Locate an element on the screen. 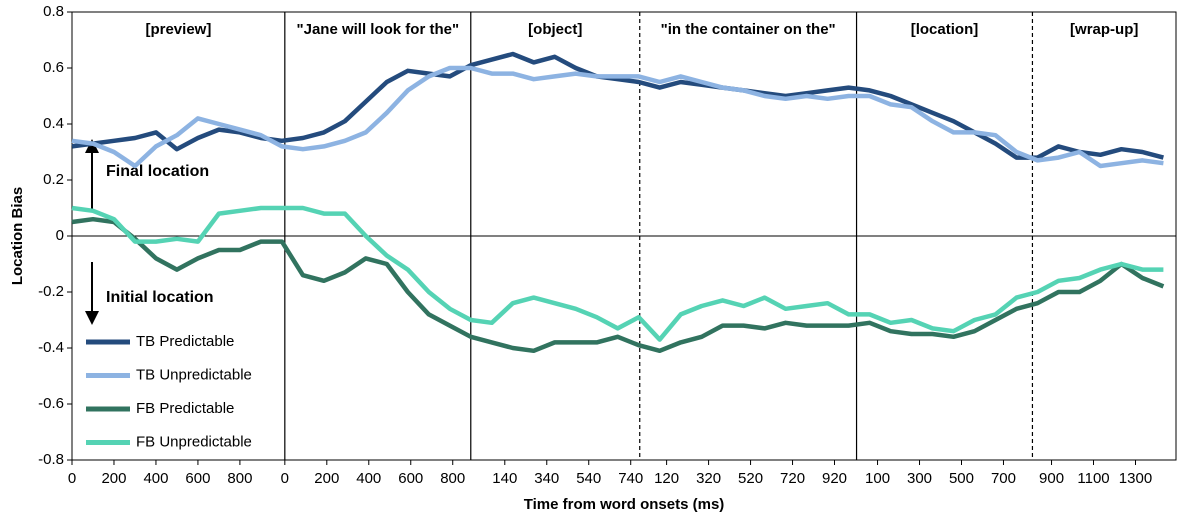 The height and width of the screenshot is (516, 1181). x-tick-label: 520 is located at coordinates (750, 478).